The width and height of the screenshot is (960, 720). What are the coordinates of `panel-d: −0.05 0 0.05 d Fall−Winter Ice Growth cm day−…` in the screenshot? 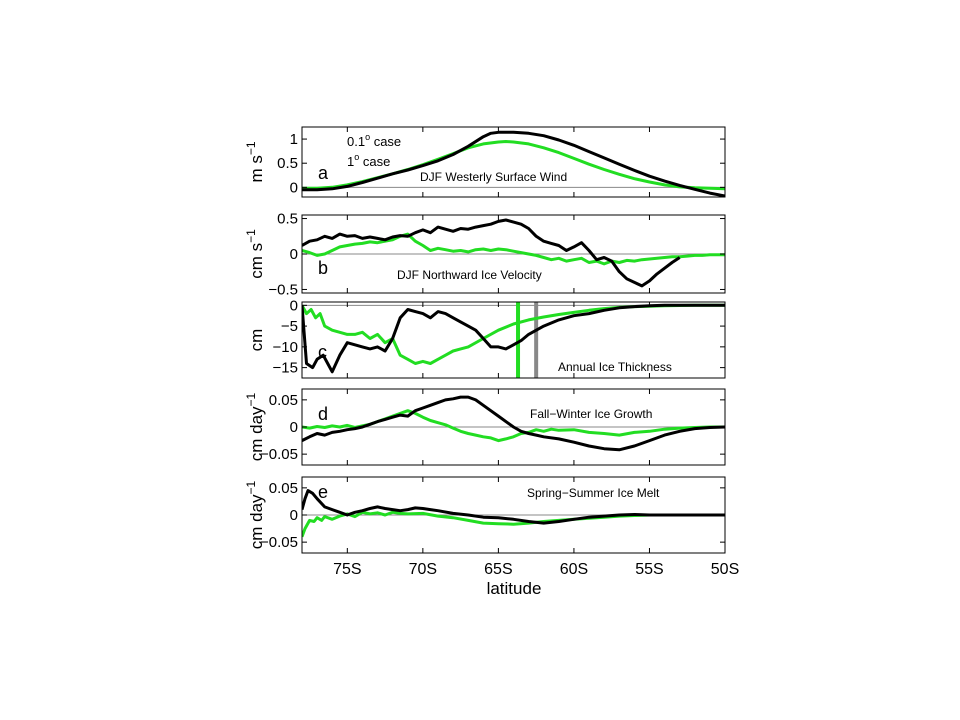 It's located at (485, 427).